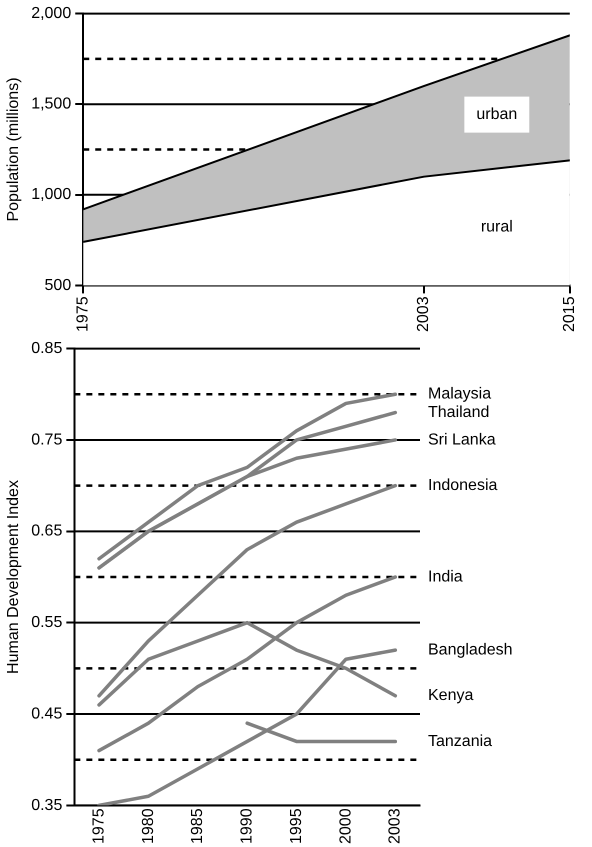 The image size is (592, 847). I want to click on y-tick-label: 500, so click(58, 285).